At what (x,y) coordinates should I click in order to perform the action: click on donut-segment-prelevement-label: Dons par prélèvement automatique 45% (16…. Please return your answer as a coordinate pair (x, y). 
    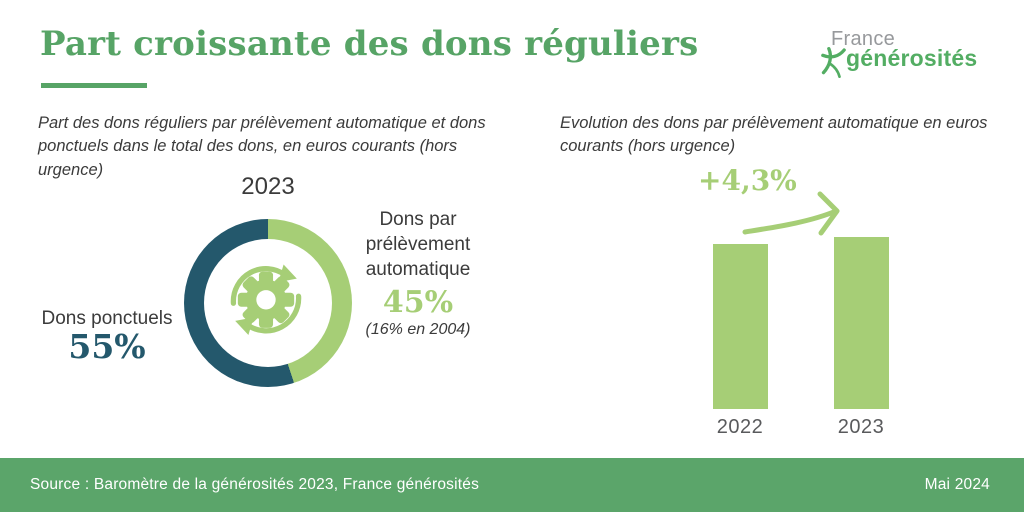
    Looking at the image, I should click on (418, 273).